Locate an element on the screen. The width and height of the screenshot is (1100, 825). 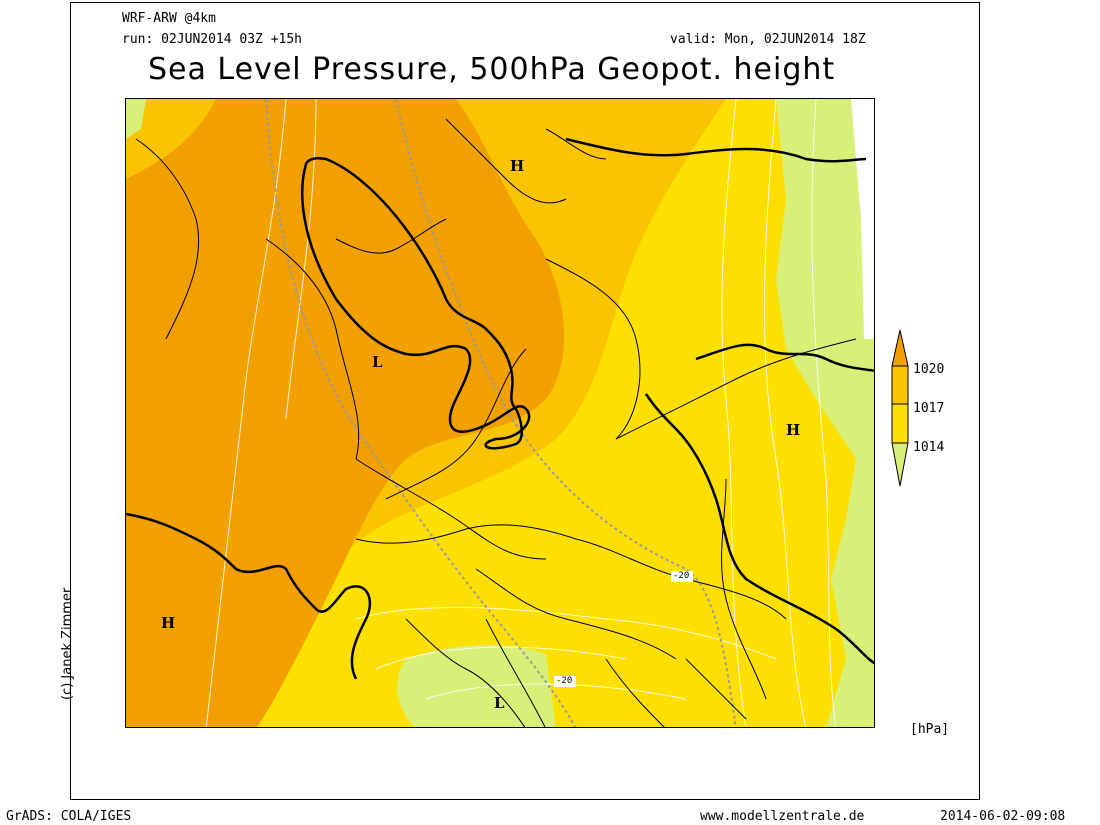
footer-timestamp: 2014-06-02-09:08 is located at coordinates (1003, 816).